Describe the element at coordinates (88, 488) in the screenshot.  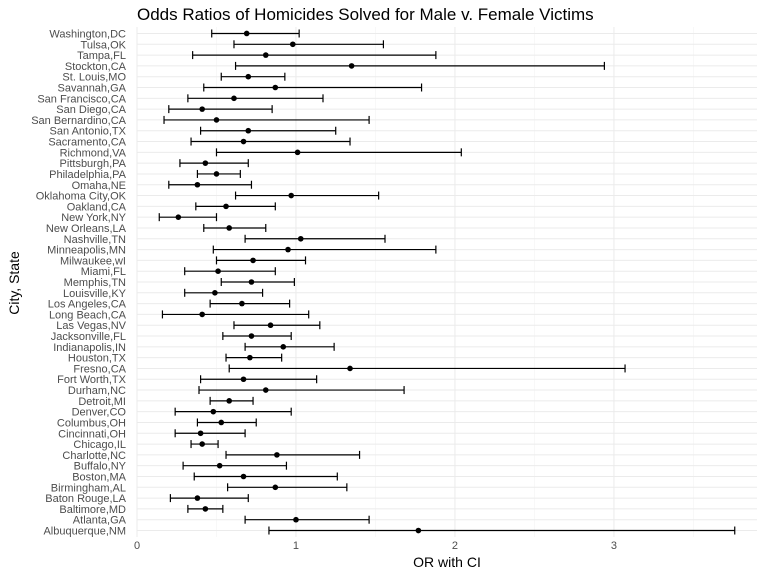
I see `city-label: Birmingham,AL` at that location.